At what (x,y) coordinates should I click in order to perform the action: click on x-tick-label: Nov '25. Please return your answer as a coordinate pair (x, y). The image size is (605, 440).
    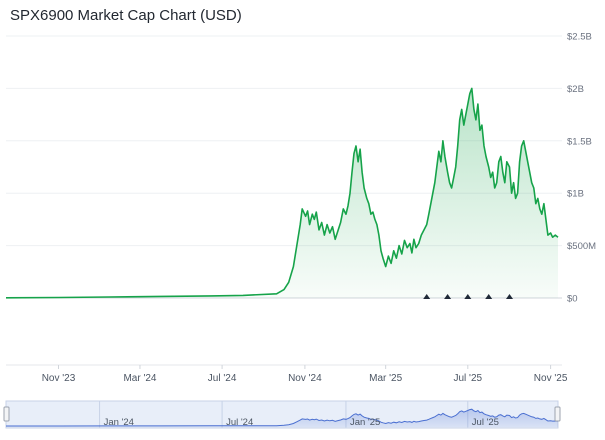
    Looking at the image, I should click on (551, 378).